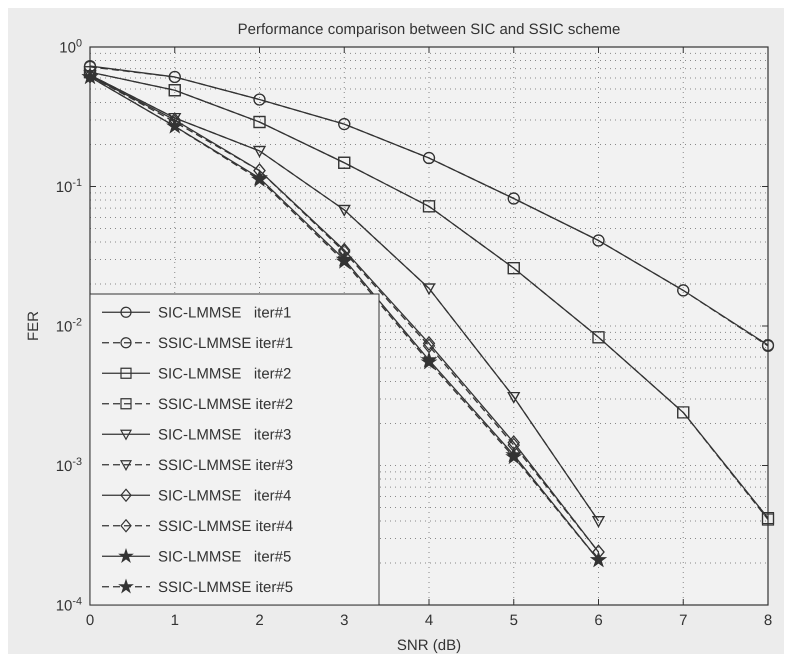 The height and width of the screenshot is (662, 792). Describe the element at coordinates (768, 620) in the screenshot. I see `x-tick-label: 8` at that location.